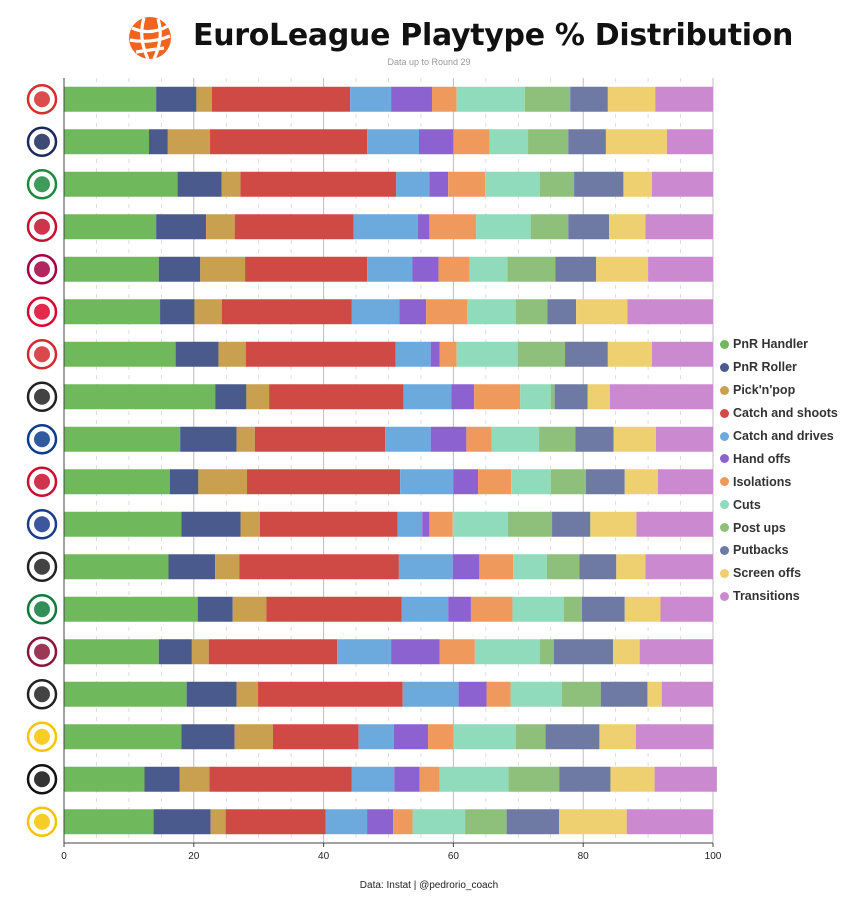  What do you see at coordinates (429, 62) in the screenshot?
I see `page-subtitle: Data up to Round 29` at bounding box center [429, 62].